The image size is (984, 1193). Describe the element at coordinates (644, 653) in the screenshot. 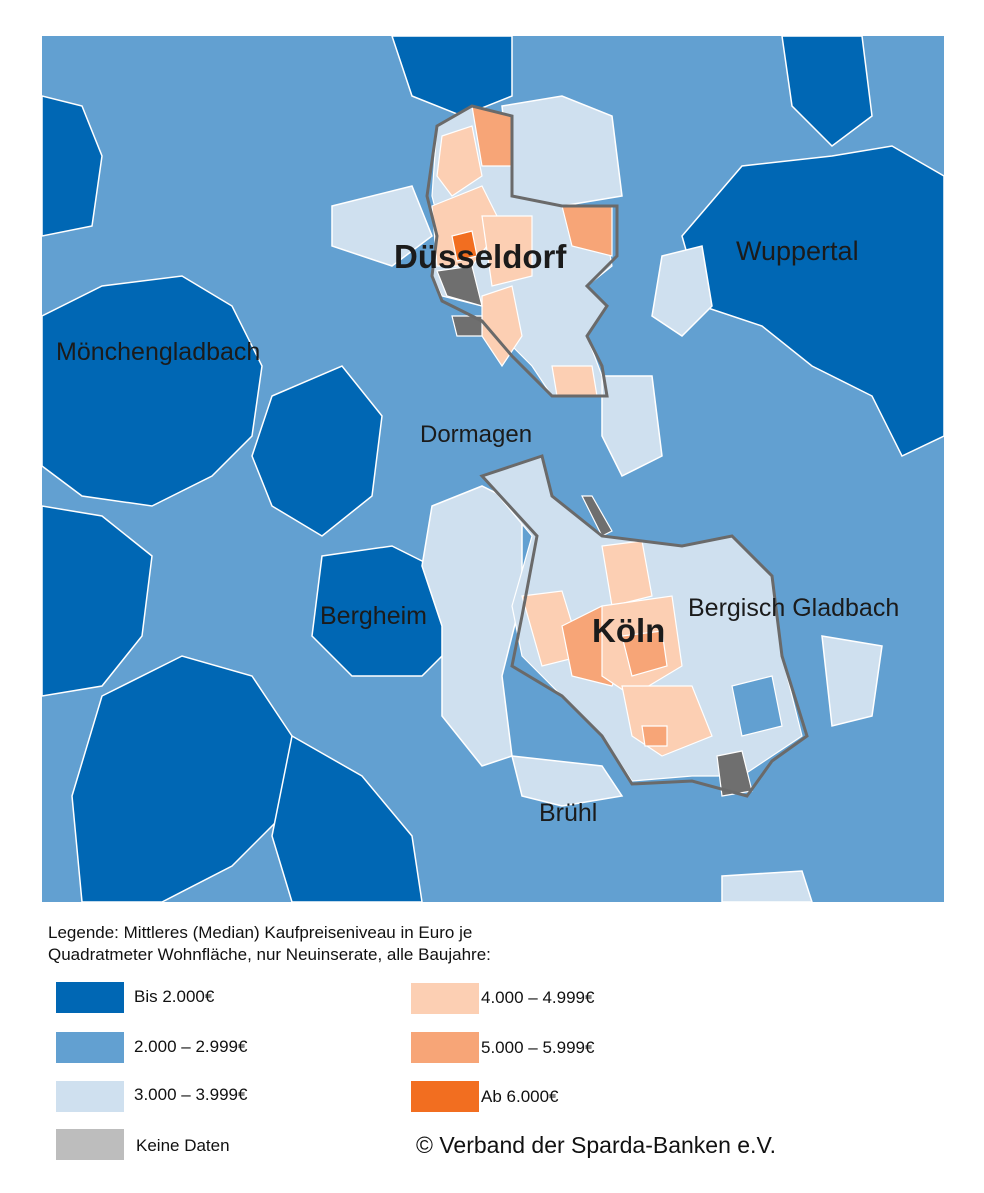

I see `koeln-innenstadt` at that location.